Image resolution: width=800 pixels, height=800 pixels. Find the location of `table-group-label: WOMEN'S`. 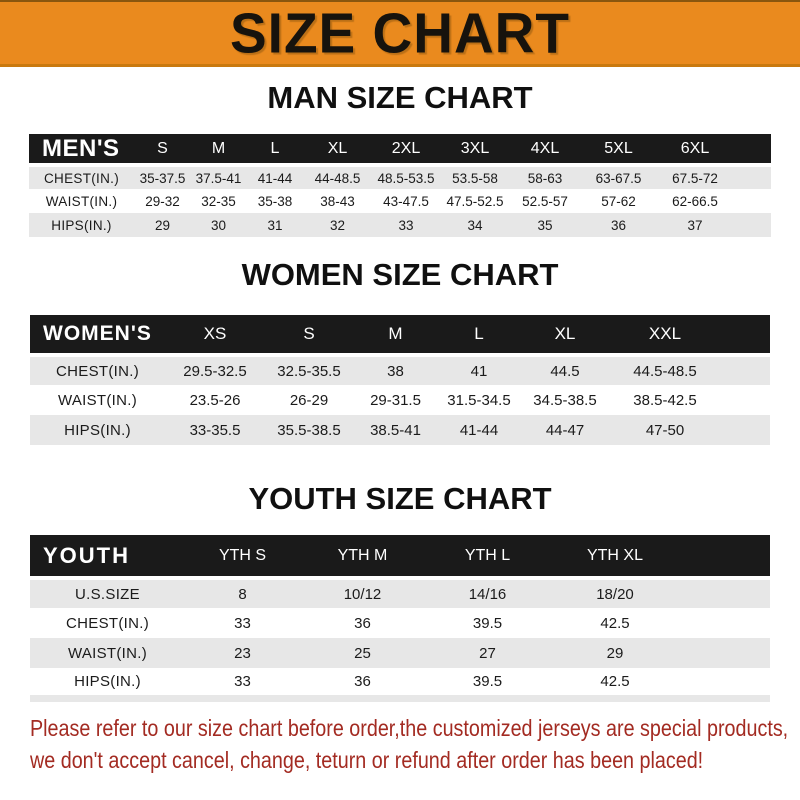

table-group-label: WOMEN'S is located at coordinates (97, 335).